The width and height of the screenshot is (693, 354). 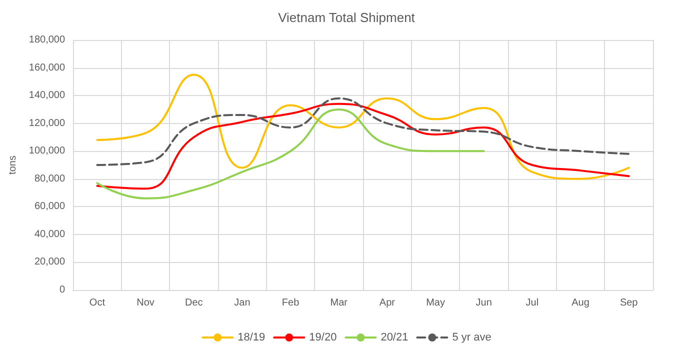 What do you see at coordinates (145, 303) in the screenshot?
I see `x-tick-label: Nov` at bounding box center [145, 303].